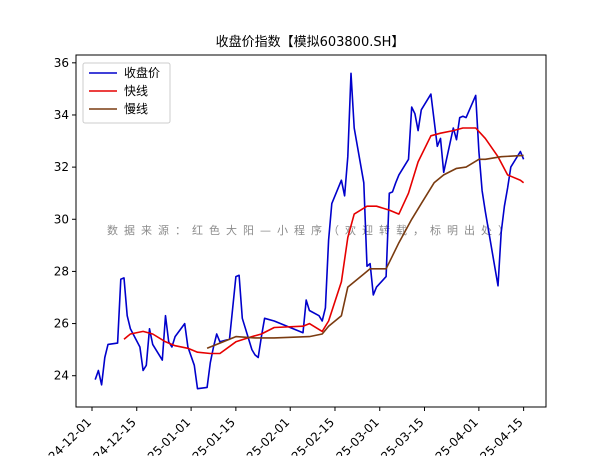 Image resolution: width=608 pixels, height=456 pixels. What do you see at coordinates (61, 376) in the screenshot?
I see `y-tick-label: 24` at bounding box center [61, 376].